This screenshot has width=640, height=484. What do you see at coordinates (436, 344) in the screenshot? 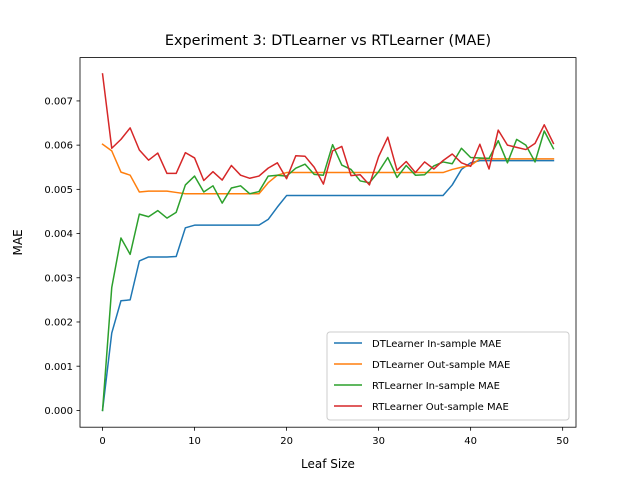
I see `legend-label-1: DTLearner In-sample MAE` at bounding box center [436, 344].